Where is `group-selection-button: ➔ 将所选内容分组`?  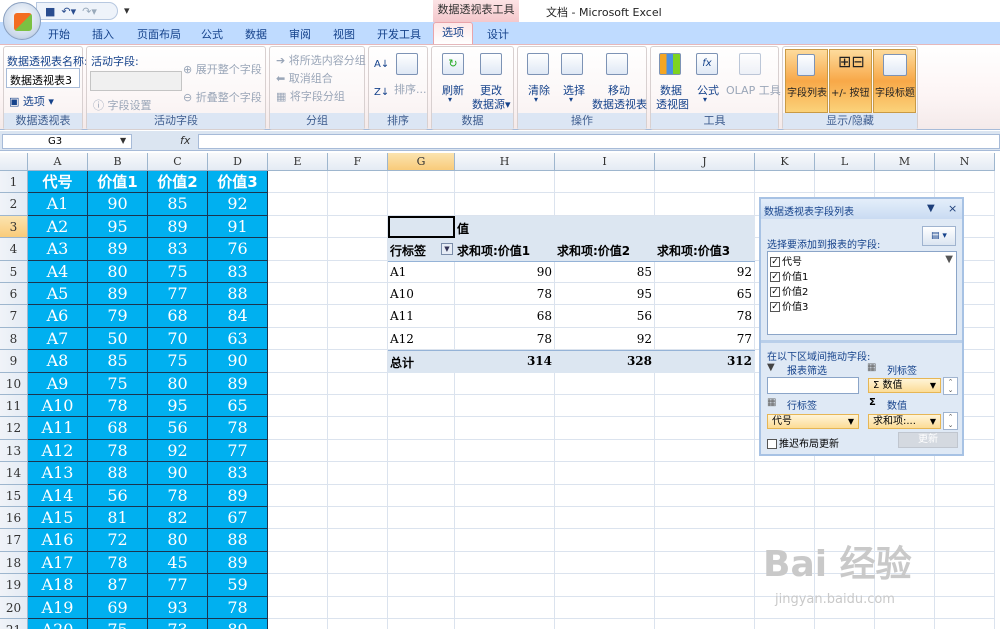 group-selection-button: ➔ 将所选内容分组 is located at coordinates (321, 60).